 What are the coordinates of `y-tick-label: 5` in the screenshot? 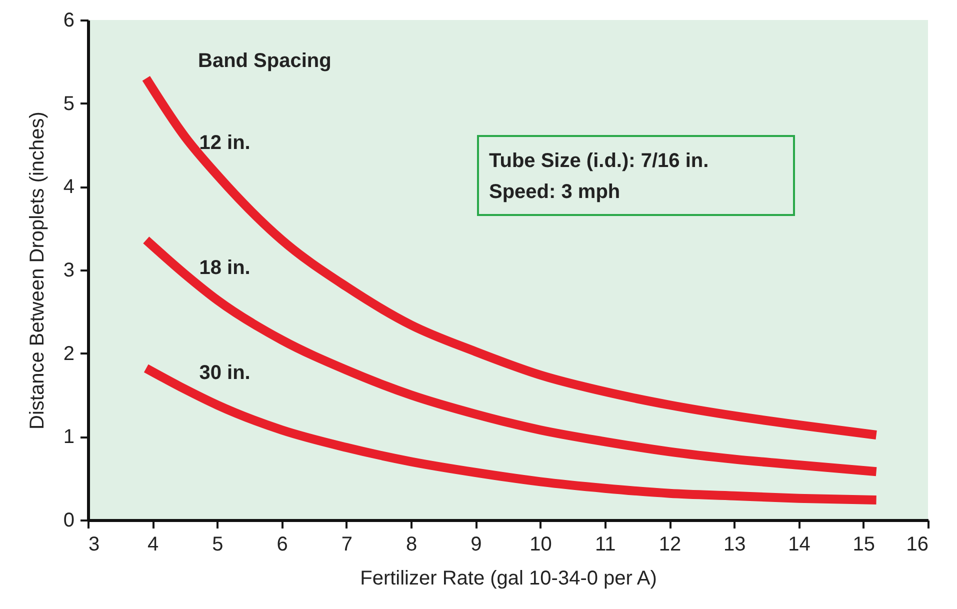 It's located at (68, 103).